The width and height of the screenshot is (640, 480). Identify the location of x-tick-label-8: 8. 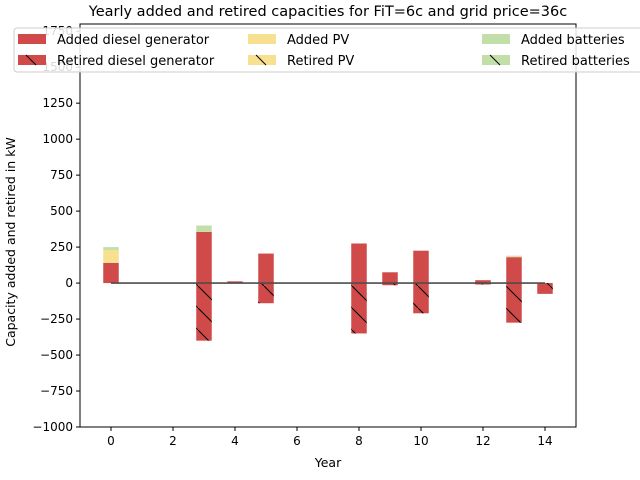
(359, 441).